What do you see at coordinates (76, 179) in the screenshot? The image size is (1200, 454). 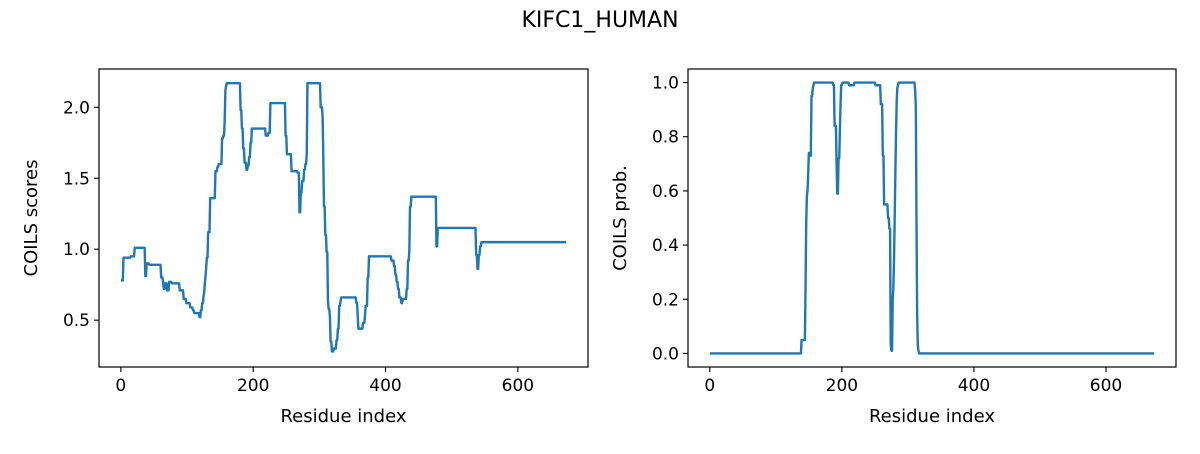 I see `y-tick-label: 1.5` at bounding box center [76, 179].